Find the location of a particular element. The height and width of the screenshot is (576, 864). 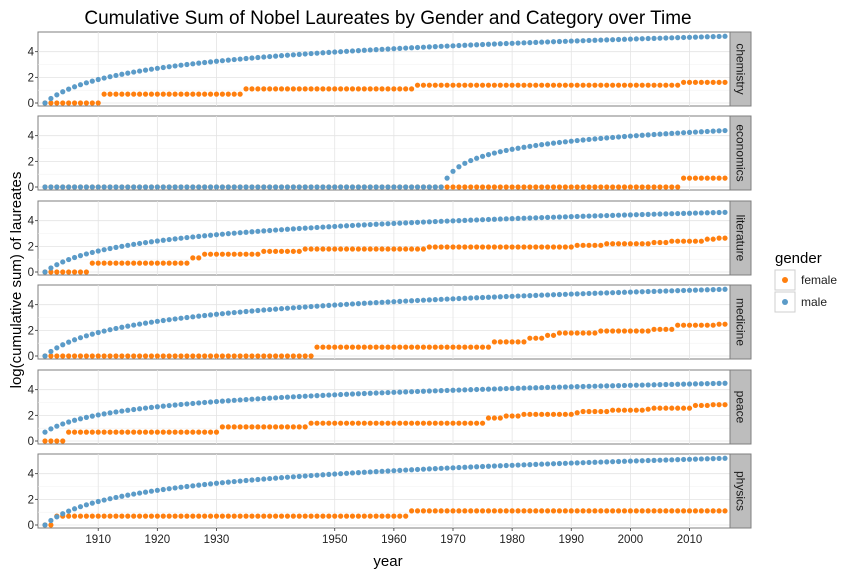

x-axis: 1910 1920 1930 1950 1960 1970 1980 1990 2000 2010 is located at coordinates (393, 537).